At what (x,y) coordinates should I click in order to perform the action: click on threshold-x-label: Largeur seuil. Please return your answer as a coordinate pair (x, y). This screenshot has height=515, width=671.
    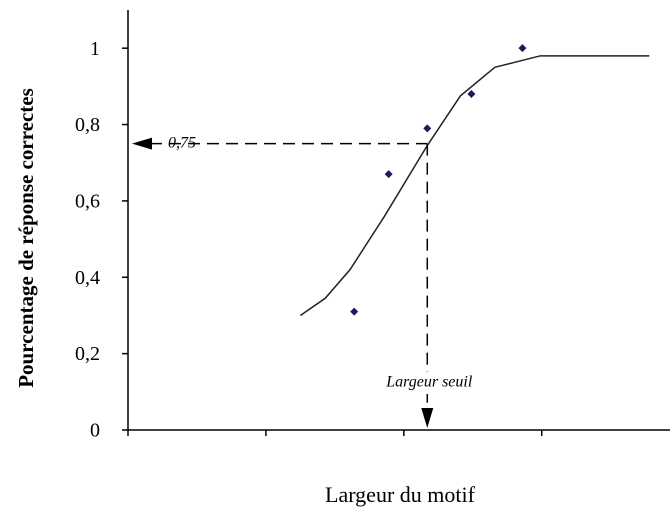
    Looking at the image, I should click on (429, 382).